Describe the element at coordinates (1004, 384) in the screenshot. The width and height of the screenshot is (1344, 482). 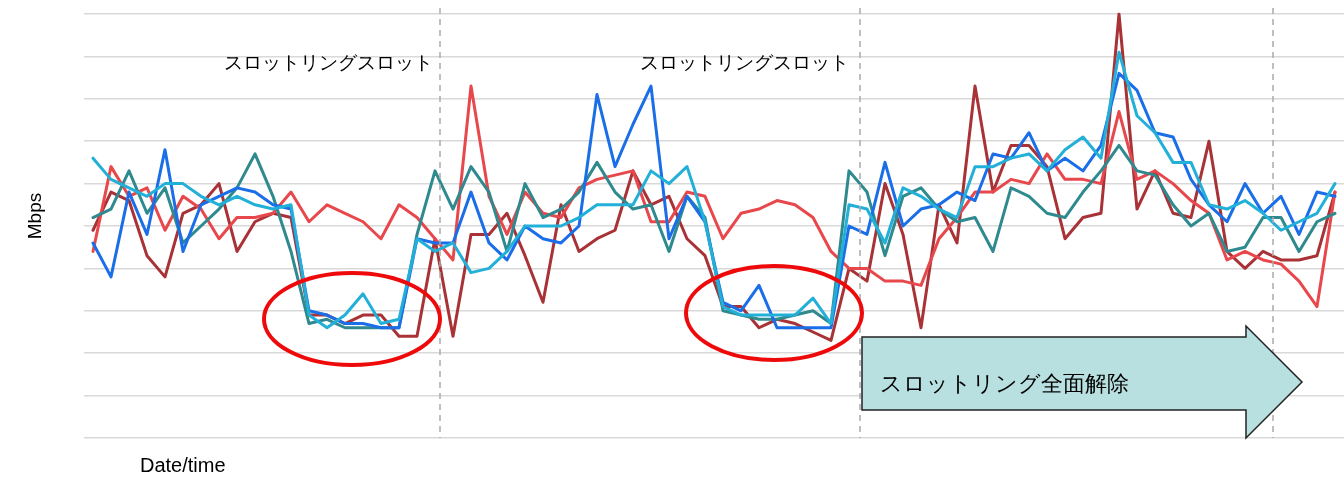
I see `annotation: スロットリング全面解除` at that location.